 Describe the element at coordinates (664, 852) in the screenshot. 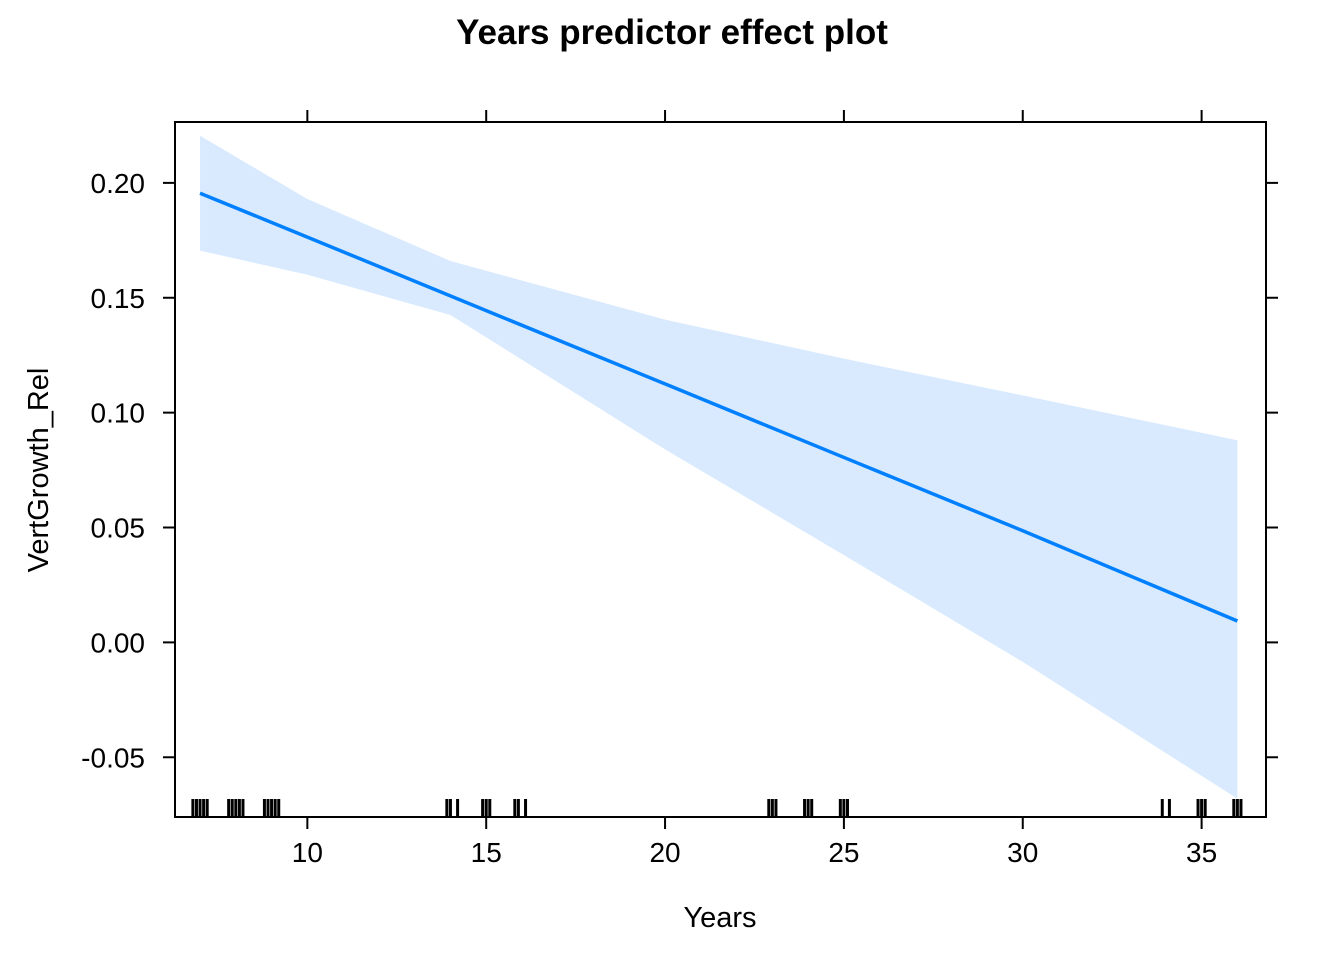

I see `x-tick-label-2: 20` at that location.